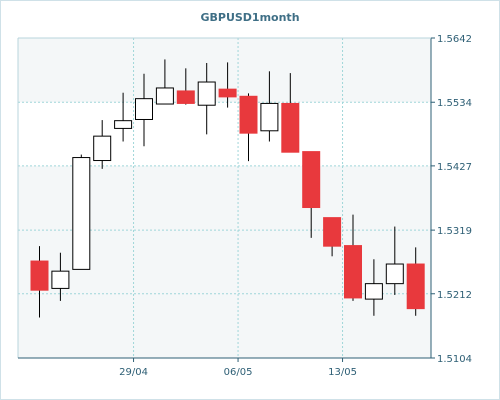  Describe the element at coordinates (454, 167) in the screenshot. I see `y-tick-label: 1.5427` at that location.